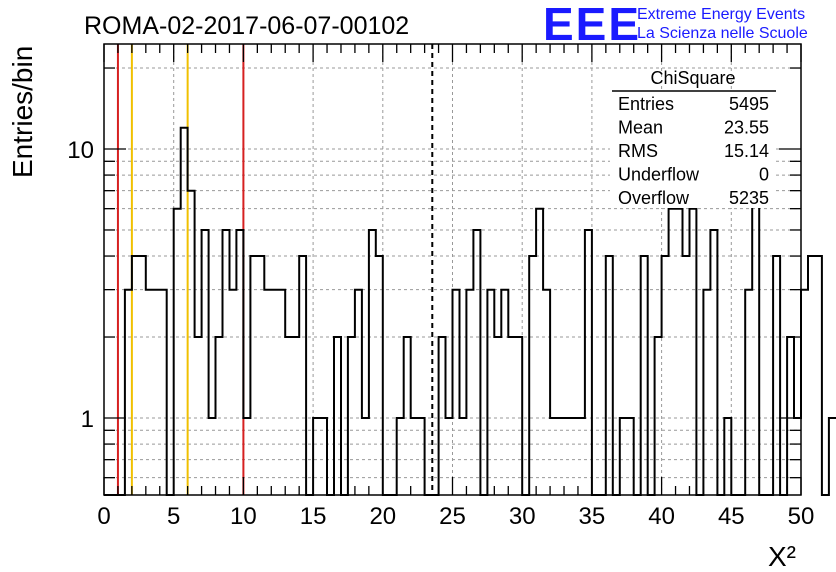  Describe the element at coordinates (746, 151) in the screenshot. I see `stats-row-value: 15.14` at that location.